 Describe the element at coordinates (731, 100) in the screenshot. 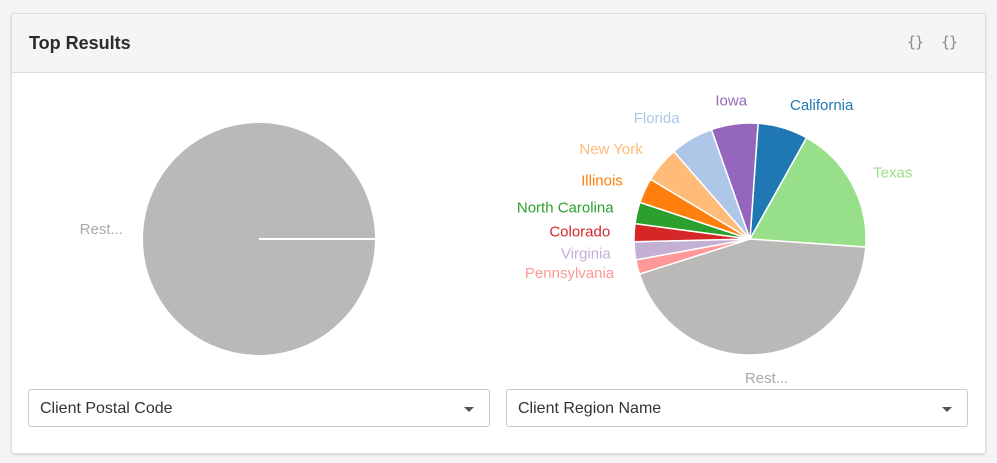

I see `pie-label-iowa: Iowa` at that location.